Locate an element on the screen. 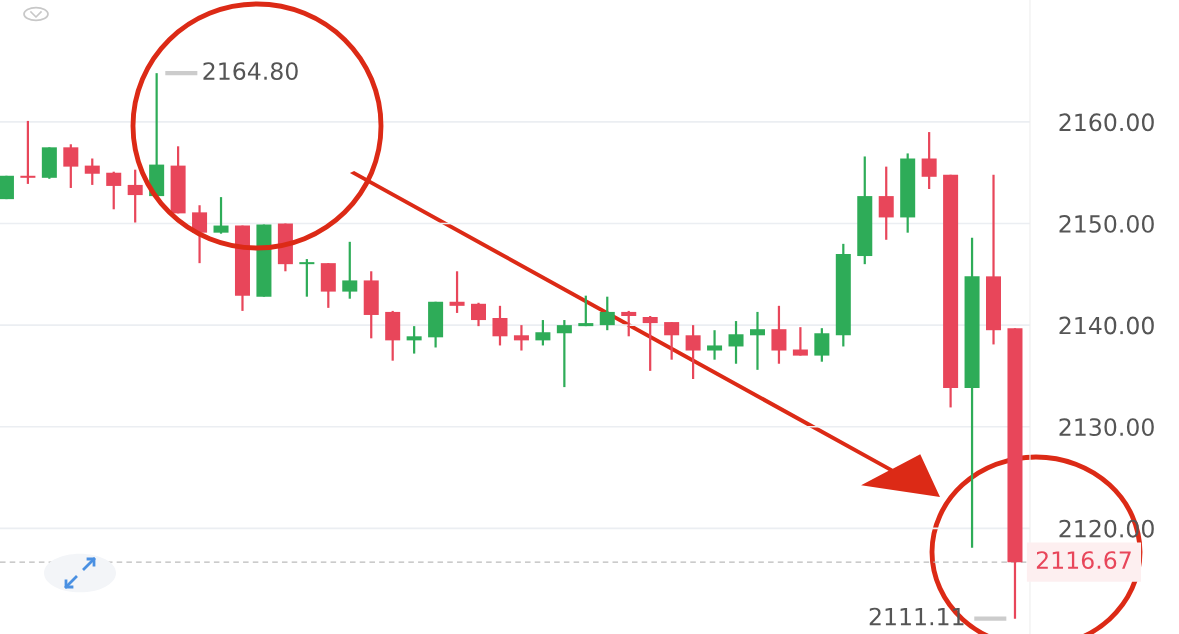 This screenshot has height=634, width=1179. y-tick-label: 2150.00 is located at coordinates (1106, 223).